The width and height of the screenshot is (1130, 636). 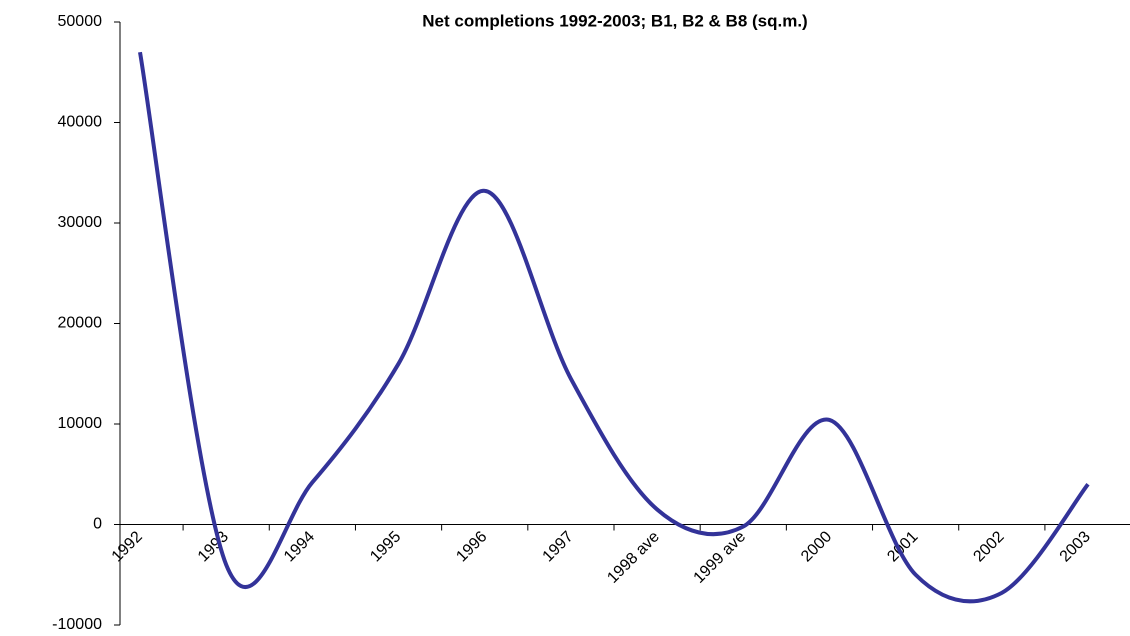 What do you see at coordinates (77, 624) in the screenshot?
I see `y-tick-label: -10000` at bounding box center [77, 624].